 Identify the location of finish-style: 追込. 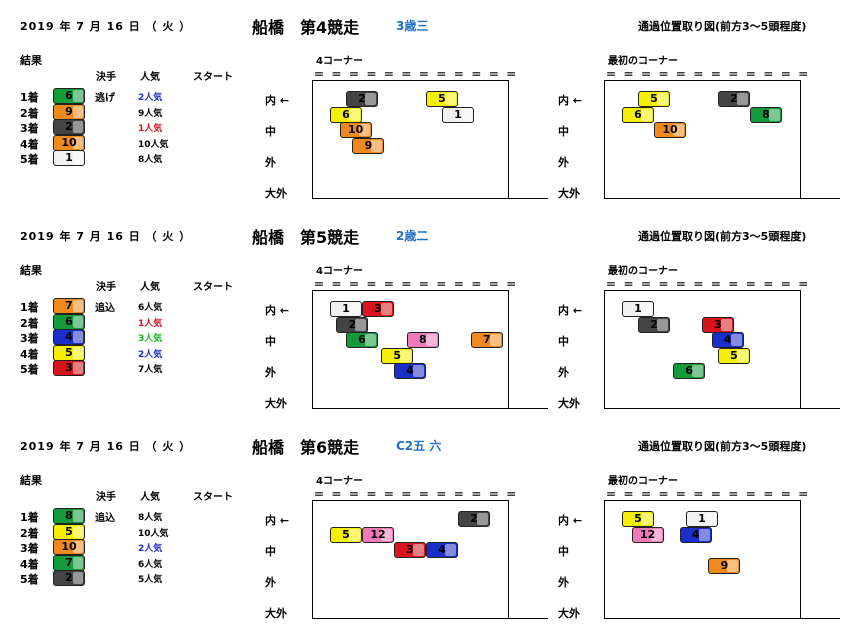
(105, 308).